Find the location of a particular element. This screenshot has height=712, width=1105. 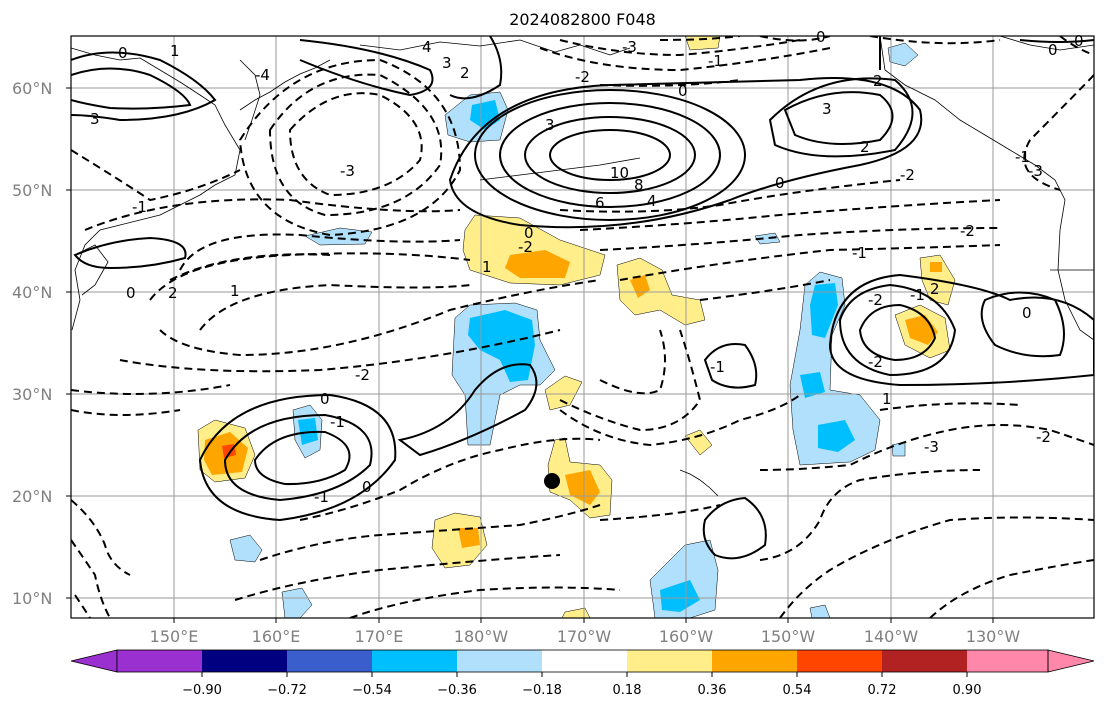

colorbar-extend-max is located at coordinates (1071, 661).